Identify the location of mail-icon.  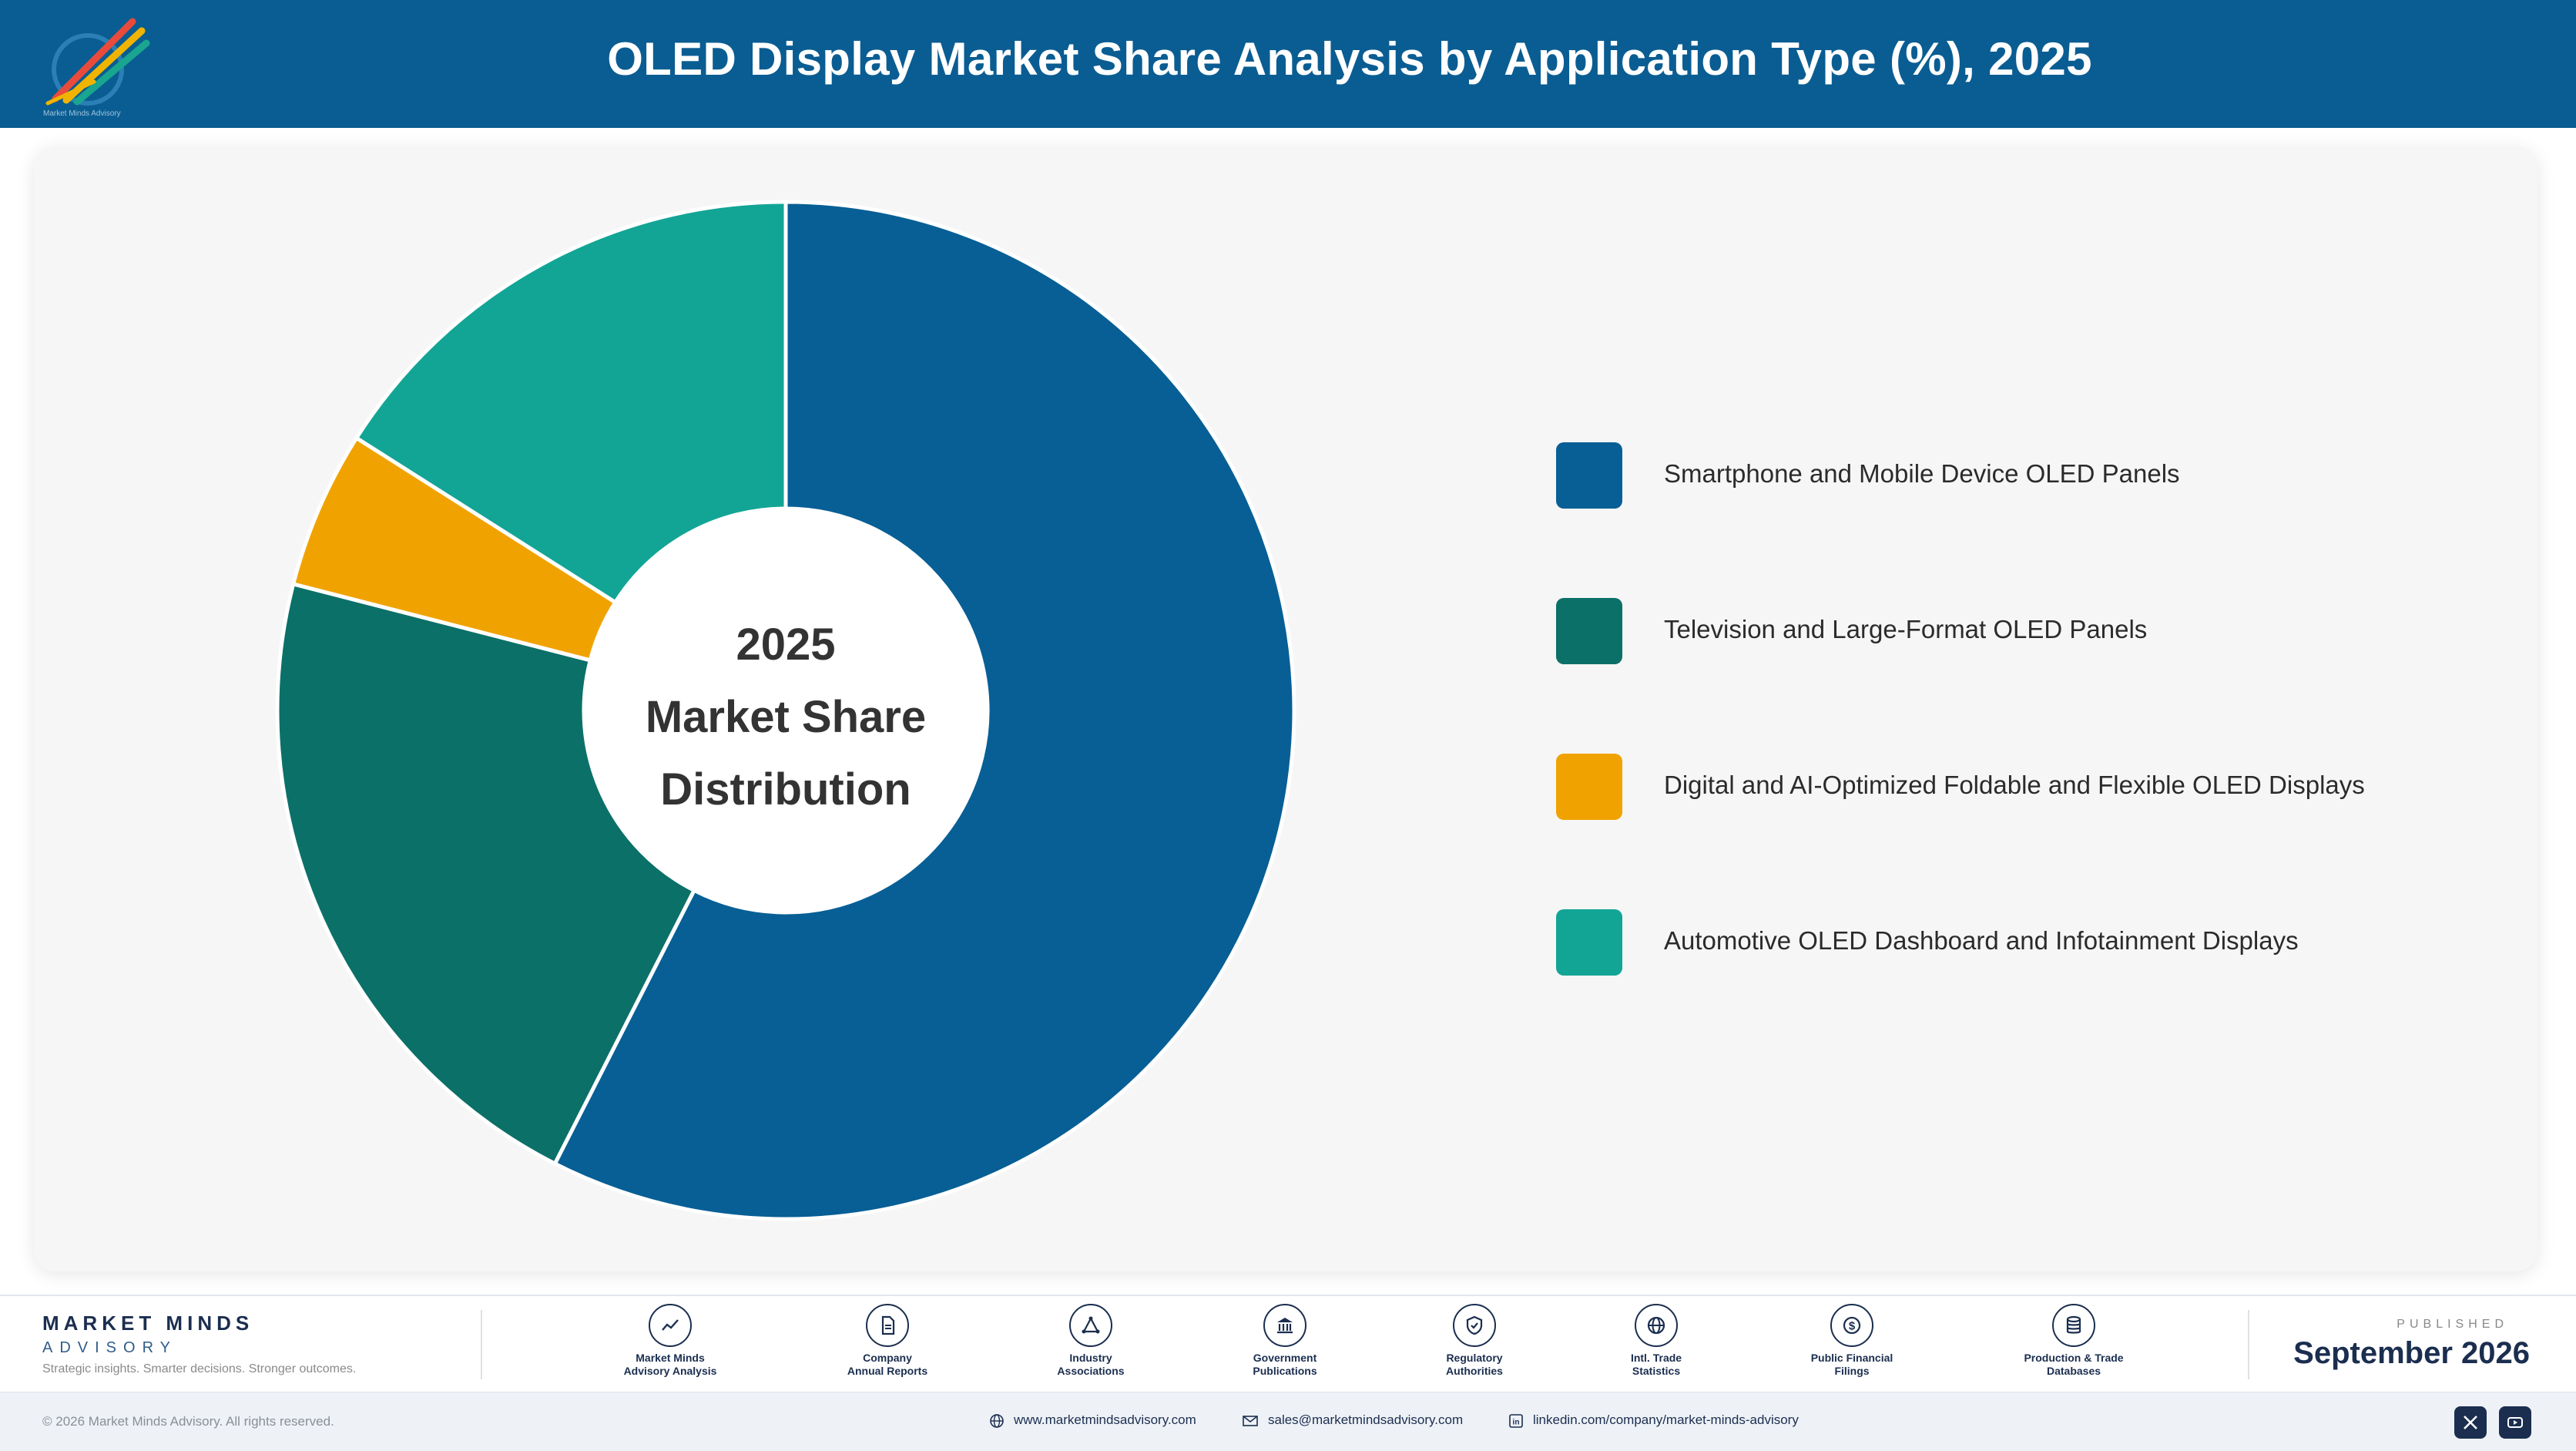
(1250, 1420).